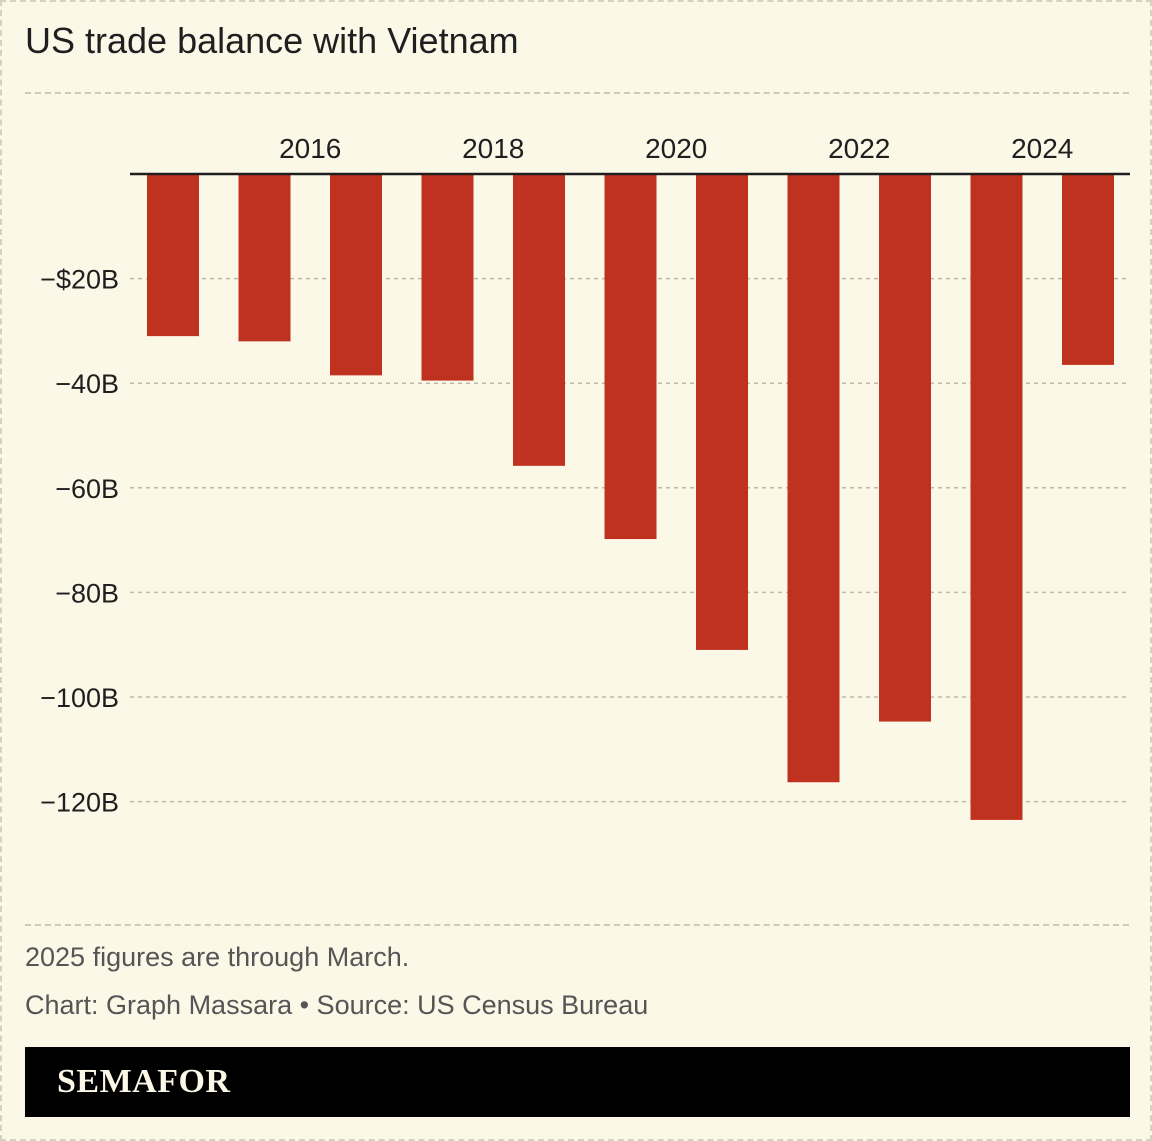  Describe the element at coordinates (577, 925) in the screenshot. I see `bottom-divider` at that location.